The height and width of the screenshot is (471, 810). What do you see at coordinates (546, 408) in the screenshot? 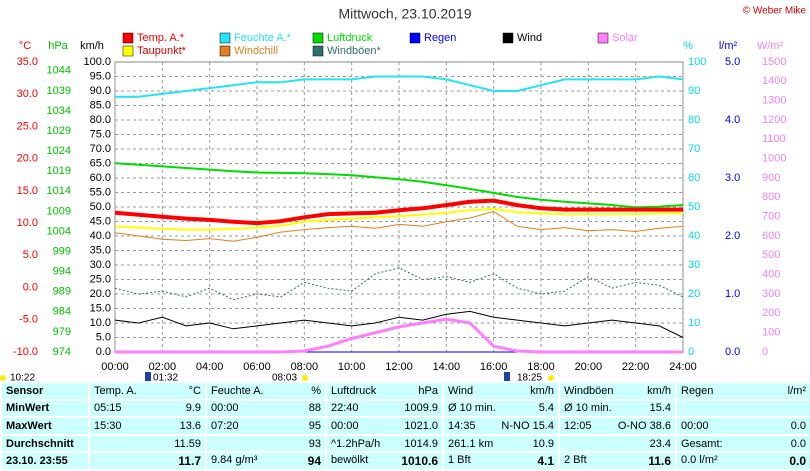
I see `cell-text: 5.4` at bounding box center [546, 408].